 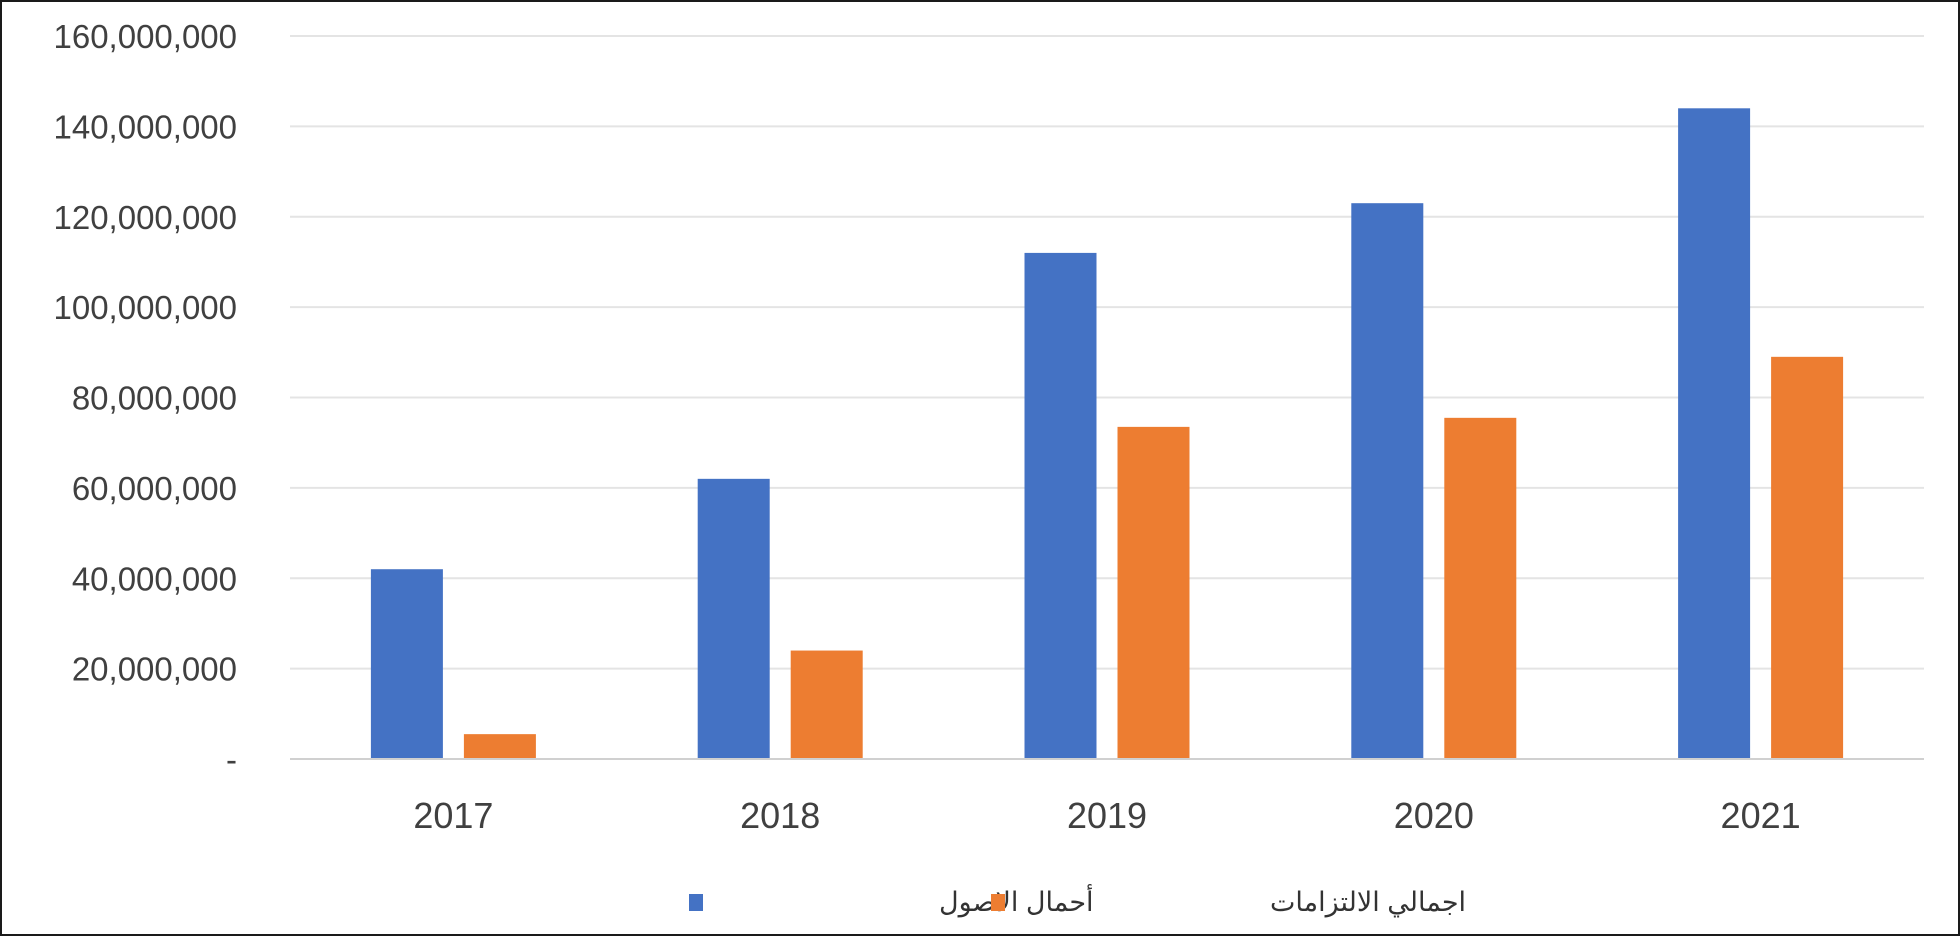 What do you see at coordinates (1434, 815) in the screenshot?
I see `x-tick-label: 2020` at bounding box center [1434, 815].